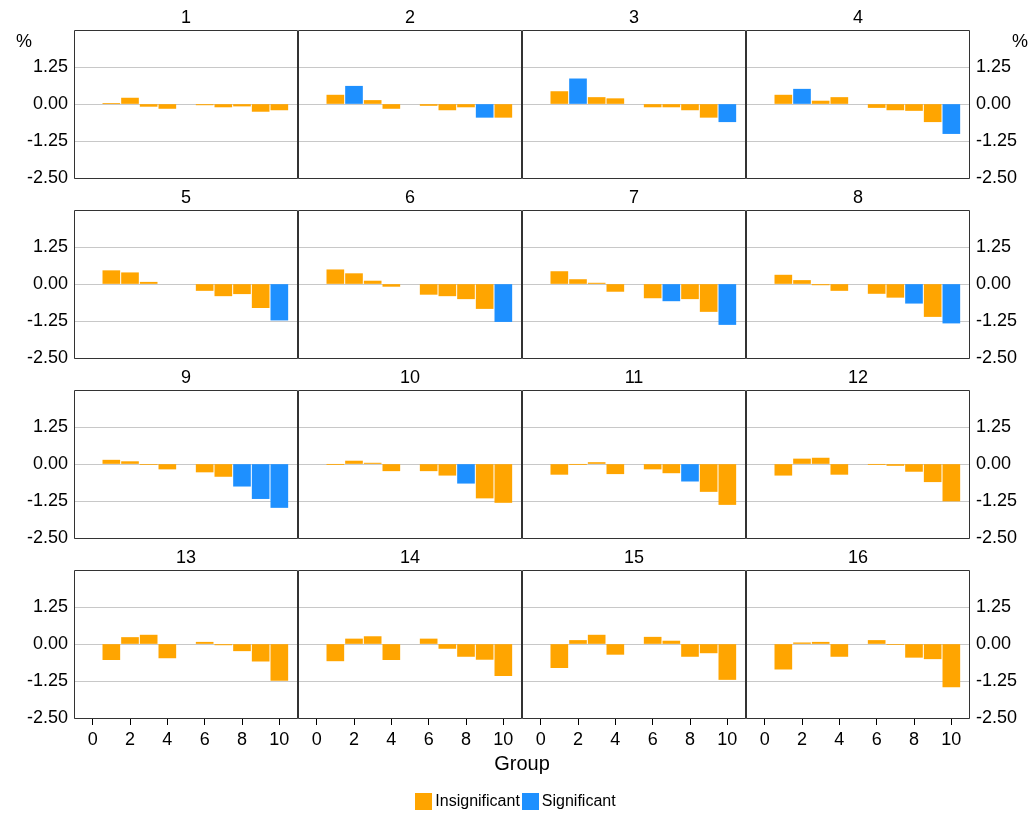 The image size is (1031, 813). What do you see at coordinates (186, 556) in the screenshot?
I see `chart-title: 13` at bounding box center [186, 556].